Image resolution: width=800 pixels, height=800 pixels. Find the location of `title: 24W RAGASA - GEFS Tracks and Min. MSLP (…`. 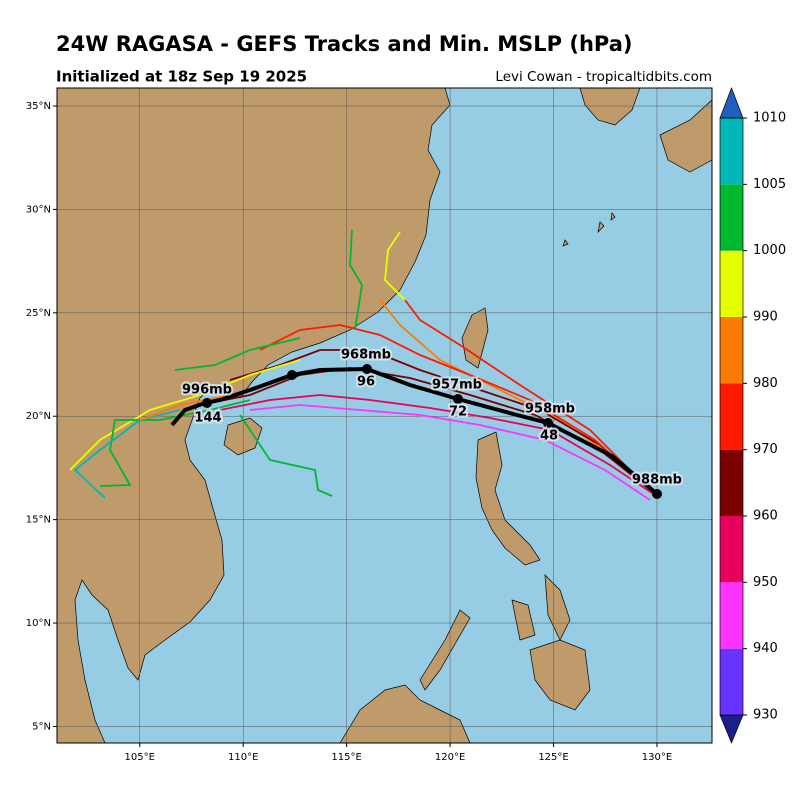

title: 24W RAGASA - GEFS Tracks and Min. MSLP (… is located at coordinates (344, 44).